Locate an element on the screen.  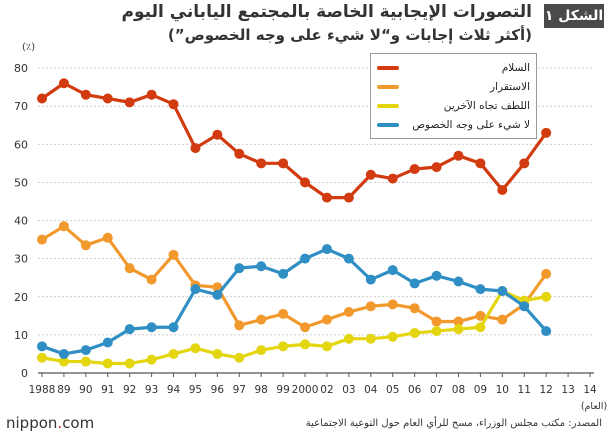
y-tick-label: 30 is located at coordinates (21, 259).